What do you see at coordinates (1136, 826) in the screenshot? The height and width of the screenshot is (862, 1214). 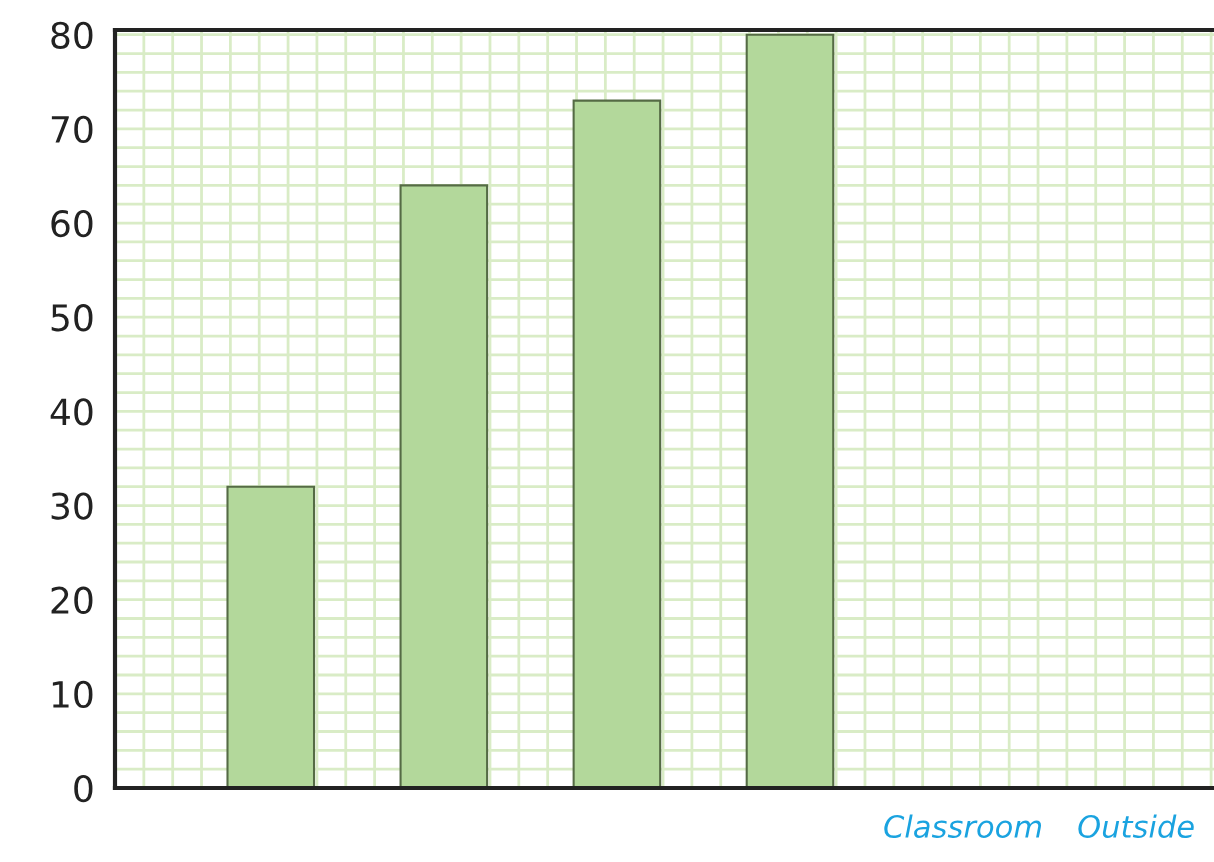 I see `x-tick-label: Outside` at bounding box center [1136, 826].